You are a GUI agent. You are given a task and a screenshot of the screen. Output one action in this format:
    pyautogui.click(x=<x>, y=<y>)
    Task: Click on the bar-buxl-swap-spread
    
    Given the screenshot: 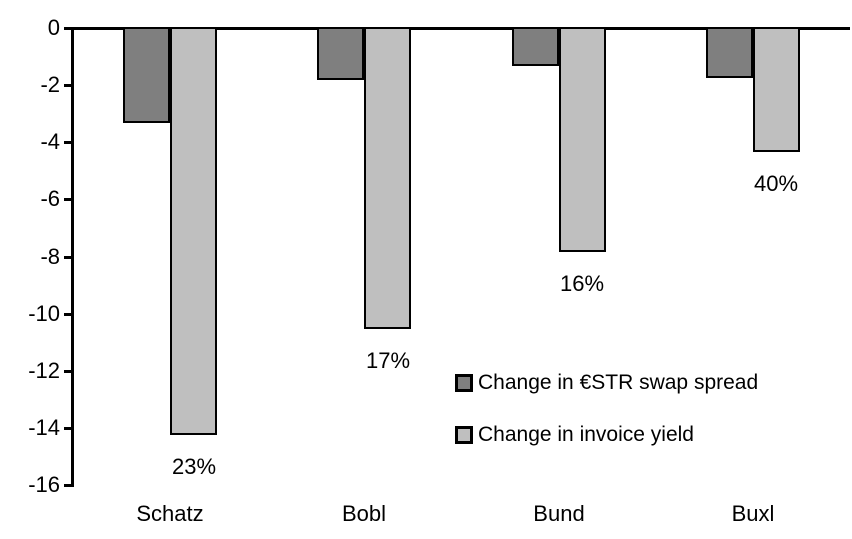 What is the action you would take?
    pyautogui.click(x=729, y=53)
    